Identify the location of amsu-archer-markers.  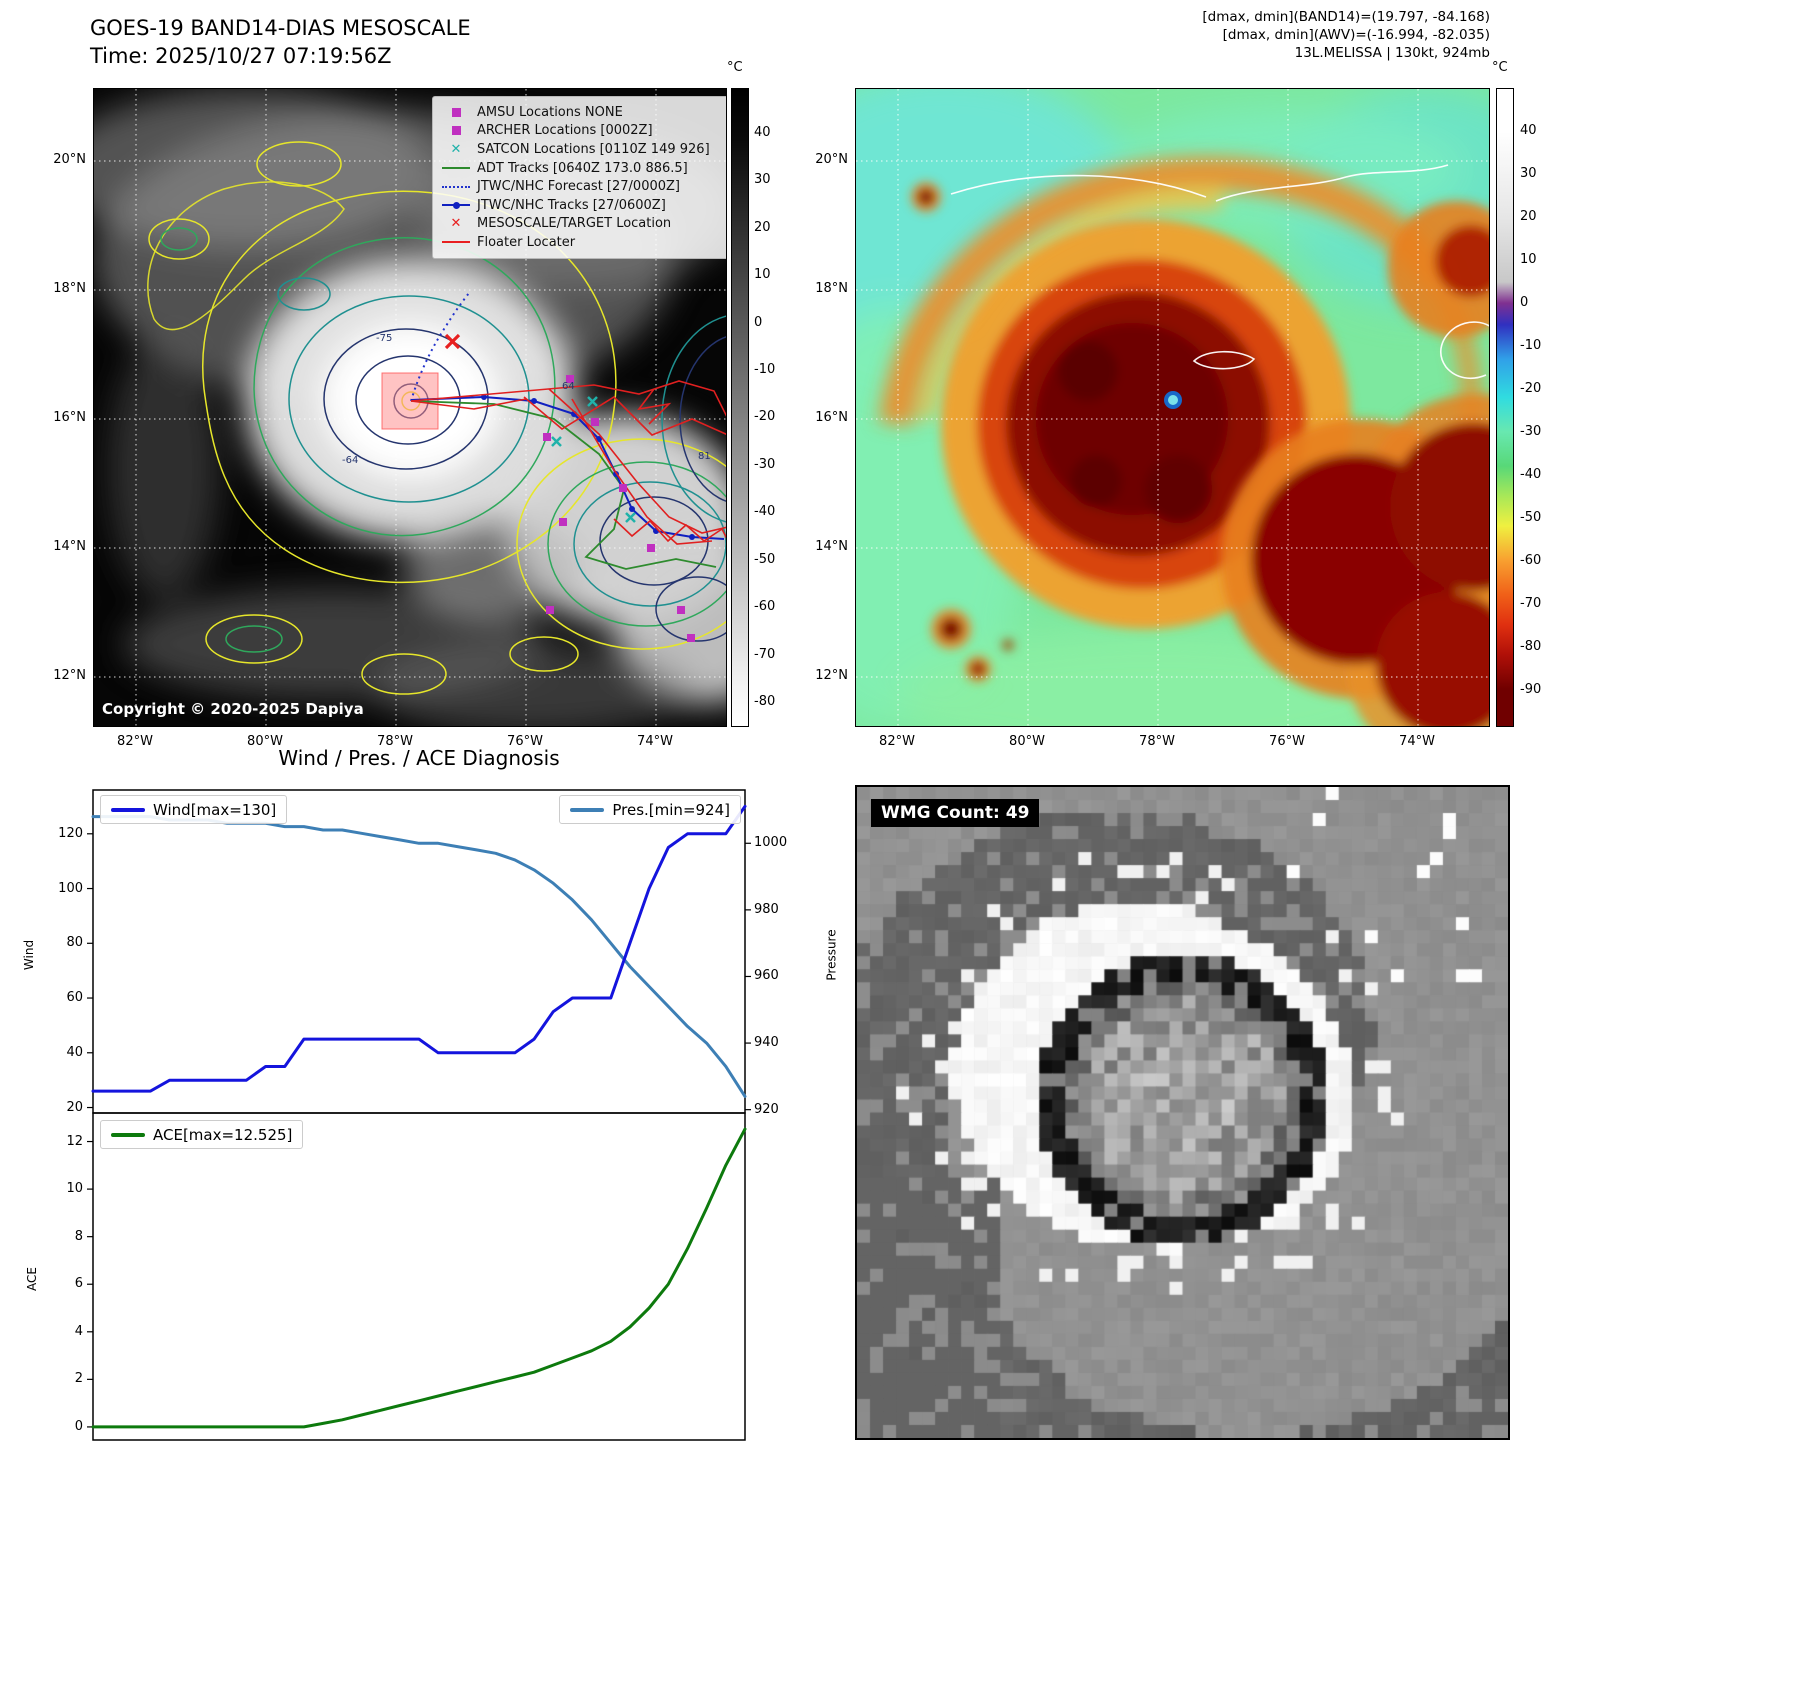
(619, 508).